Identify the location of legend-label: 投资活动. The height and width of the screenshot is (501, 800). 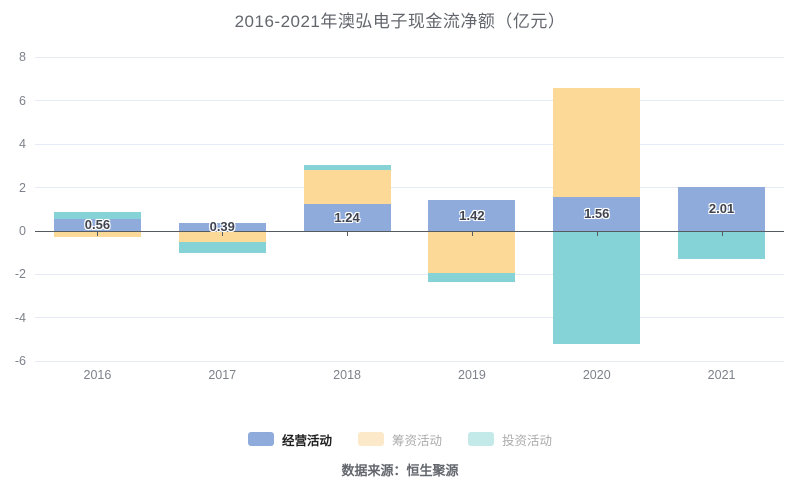
(527, 440).